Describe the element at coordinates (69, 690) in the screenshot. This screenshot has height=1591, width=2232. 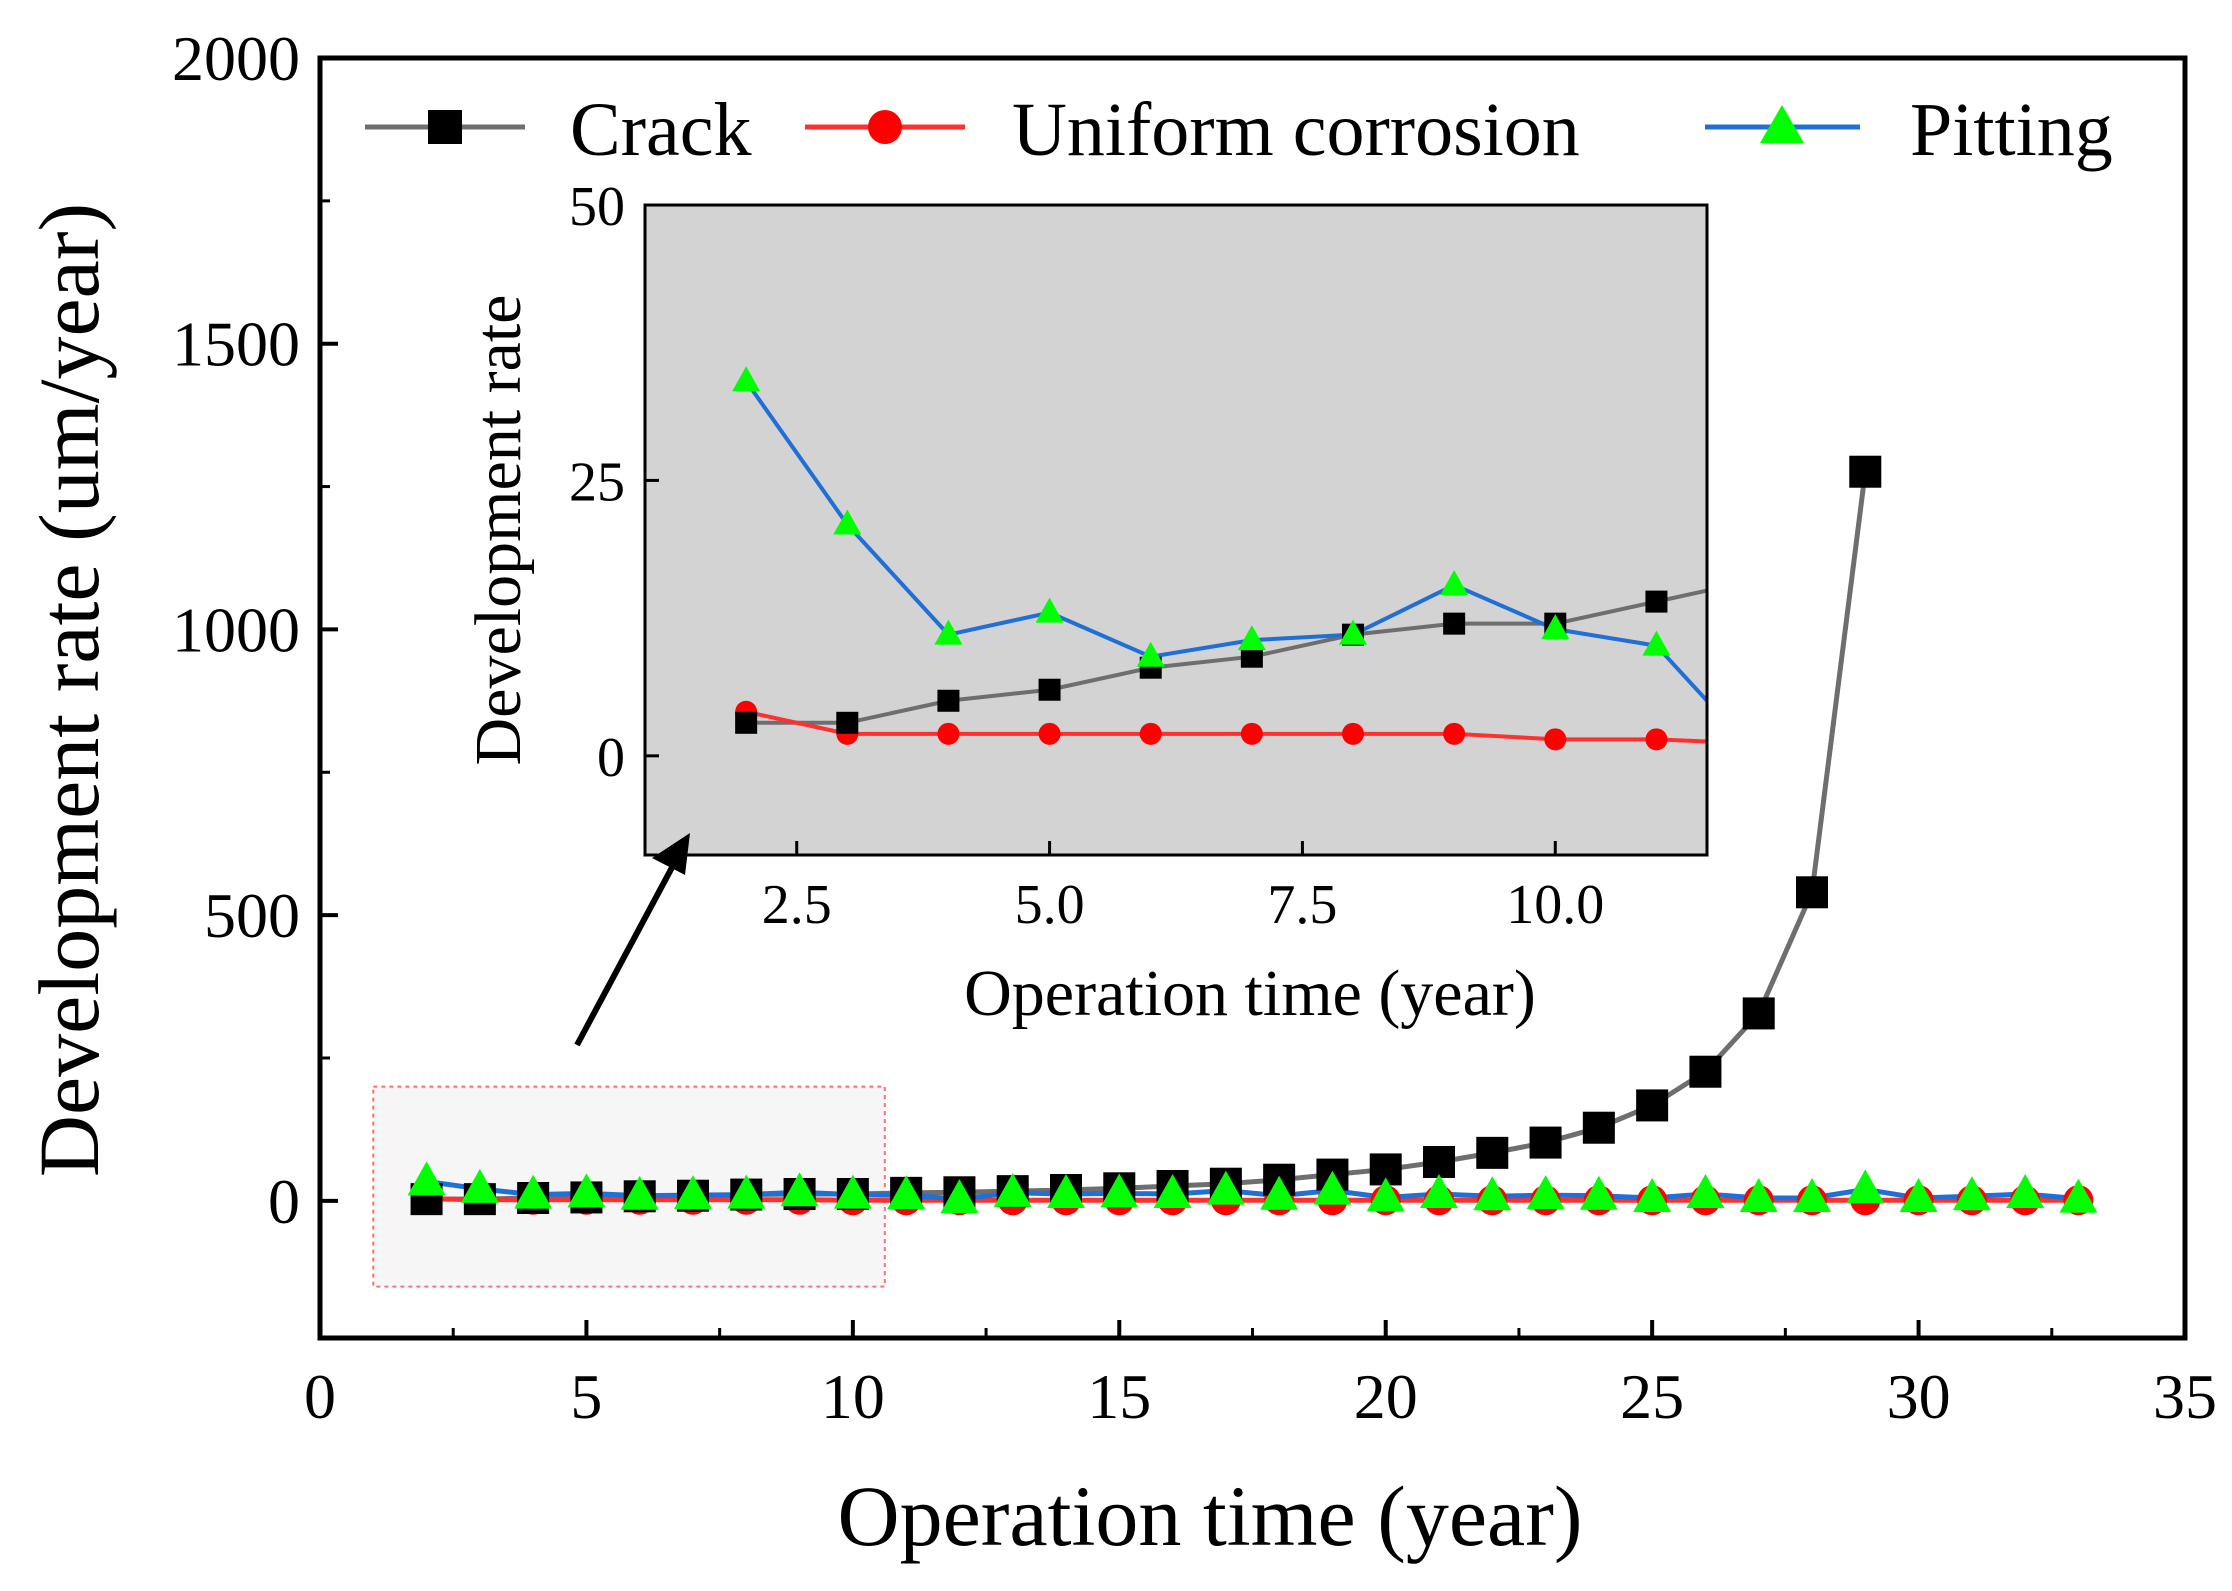
I see `main-y-axis-title: Development rate (um/year)` at that location.